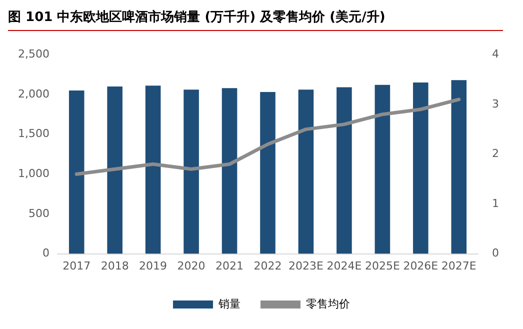 The image size is (523, 329). I want to click on x-tick-label: 2026E, so click(420, 265).